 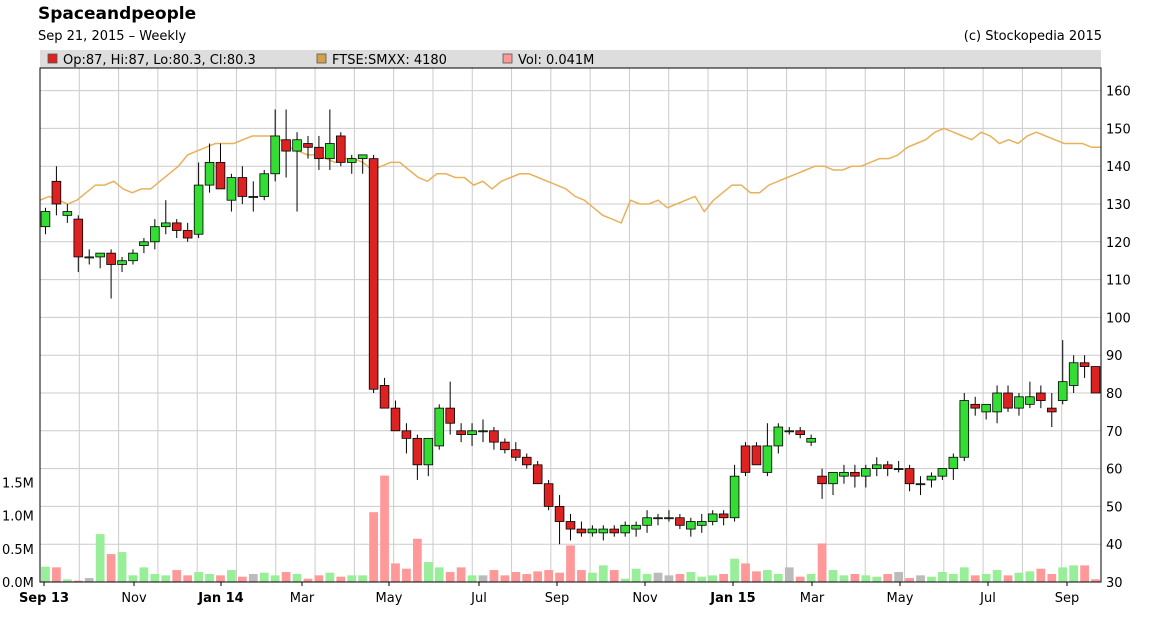 I want to click on price-tick-label: 80, so click(x=1114, y=394).